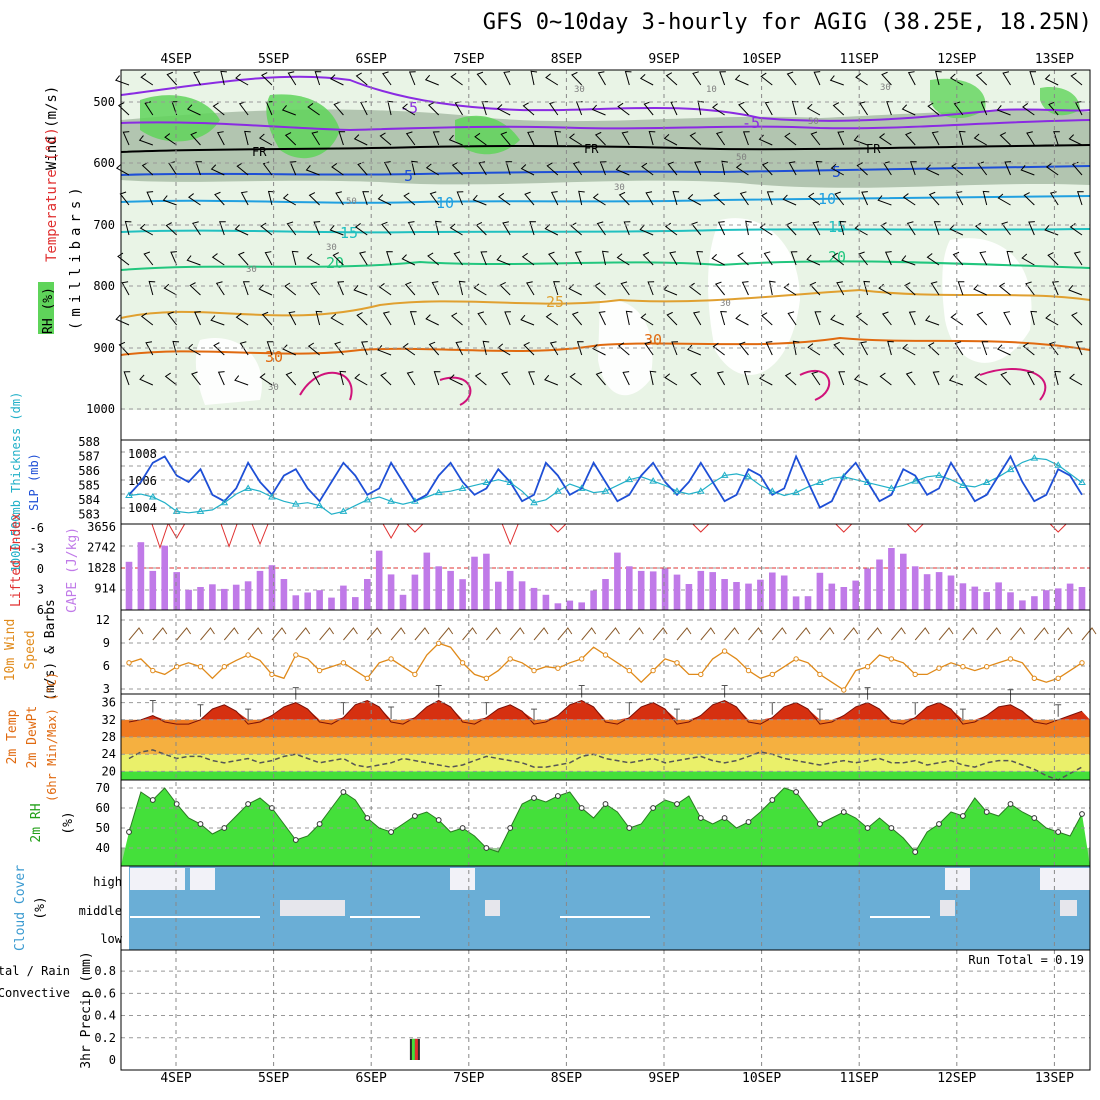  What do you see at coordinates (100, 911) in the screenshot?
I see `cloud-level-middle: middle` at bounding box center [100, 911].